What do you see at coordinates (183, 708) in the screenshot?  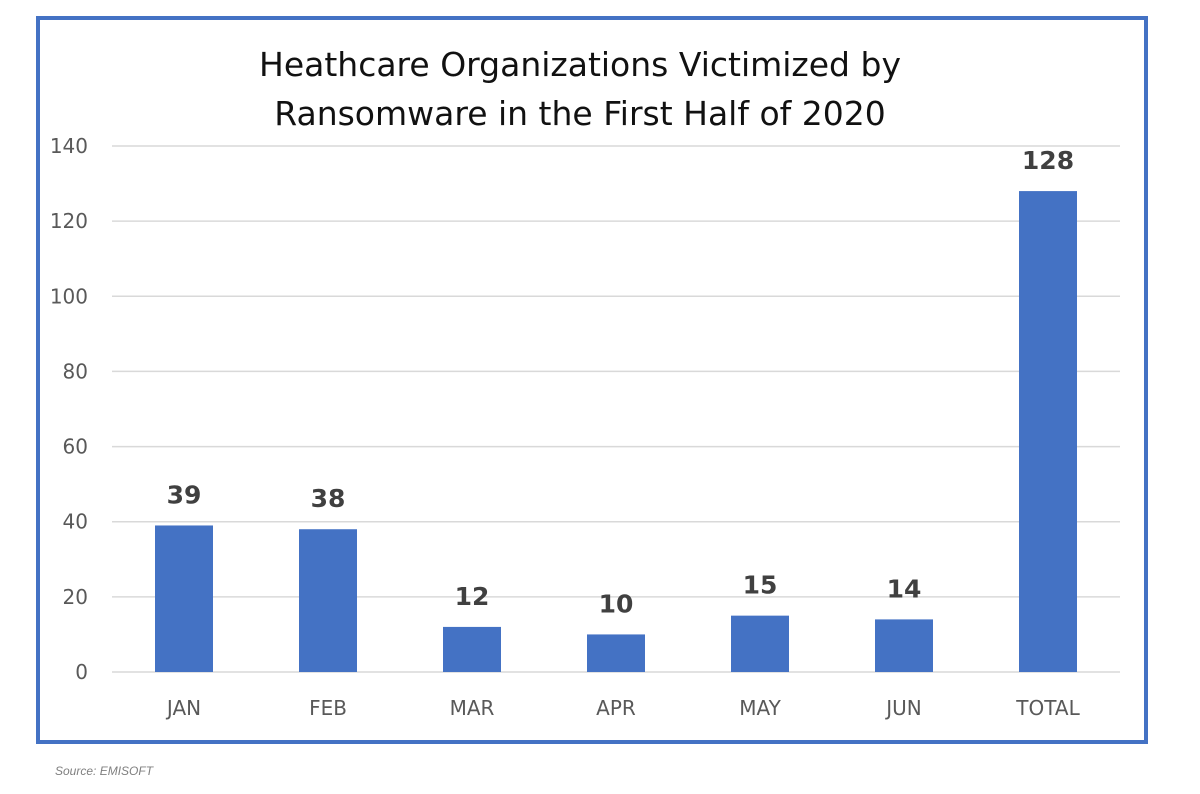 I see `x-tick-label: JAN` at bounding box center [183, 708].